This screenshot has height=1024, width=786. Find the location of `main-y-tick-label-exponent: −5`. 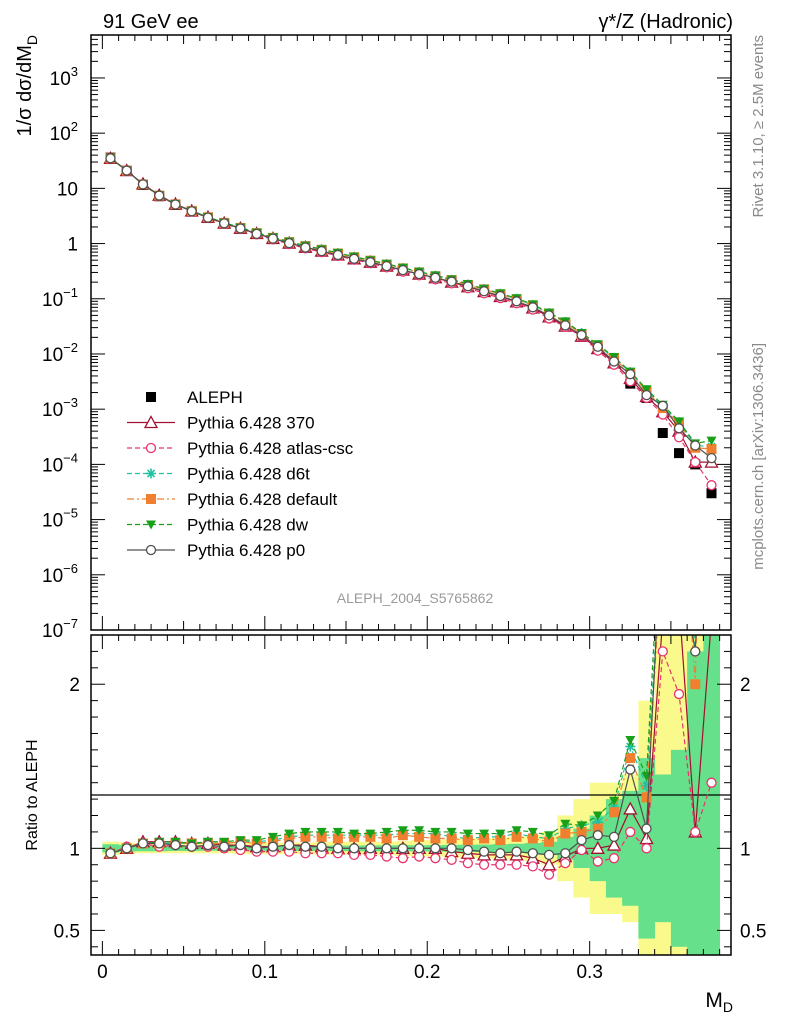

main-y-tick-label-exponent: −5 is located at coordinates (70, 513).